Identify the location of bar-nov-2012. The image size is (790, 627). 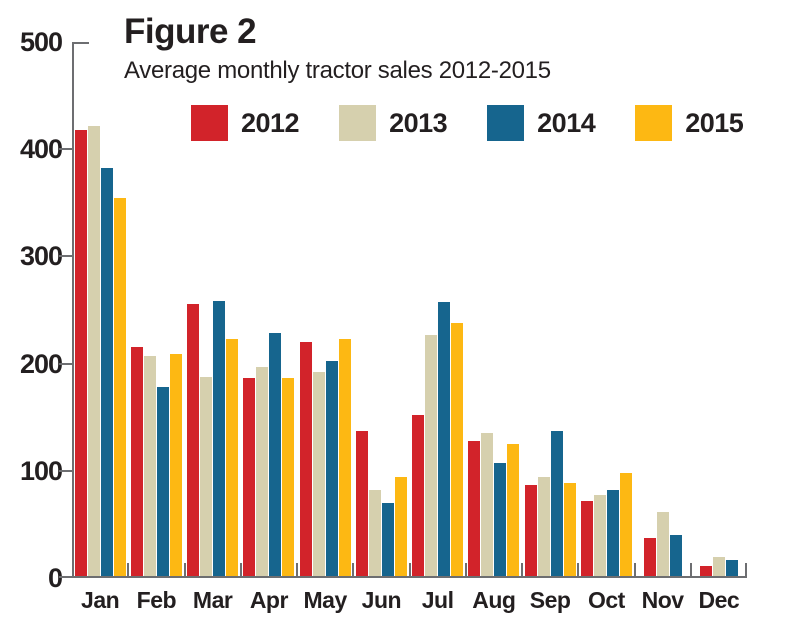
(649, 557).